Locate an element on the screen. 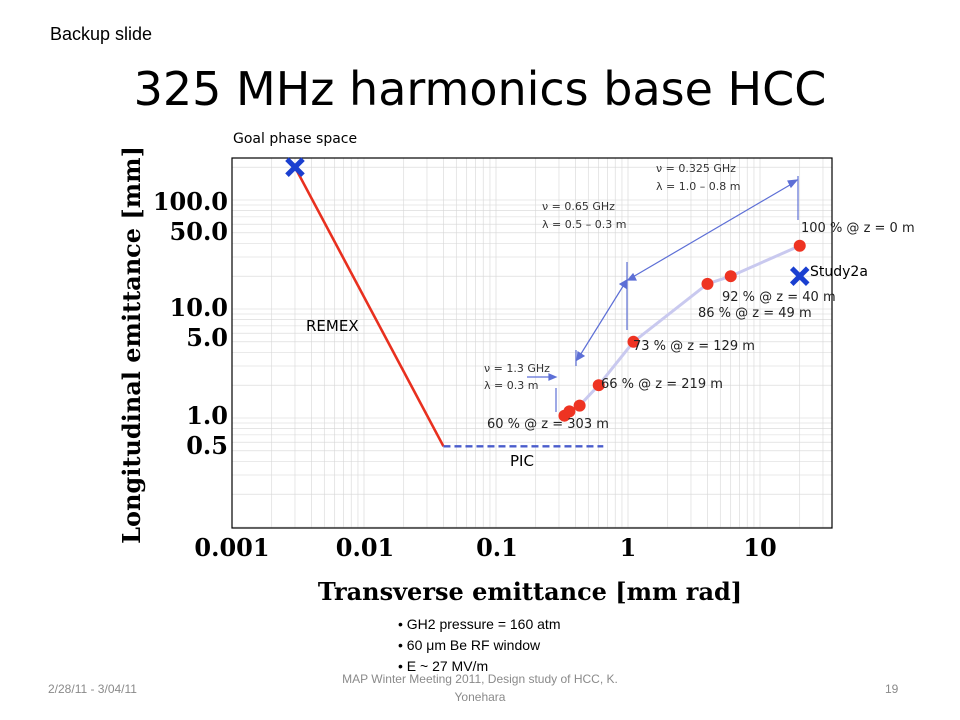 The width and height of the screenshot is (960, 720). remex-label: REMEX is located at coordinates (332, 326).